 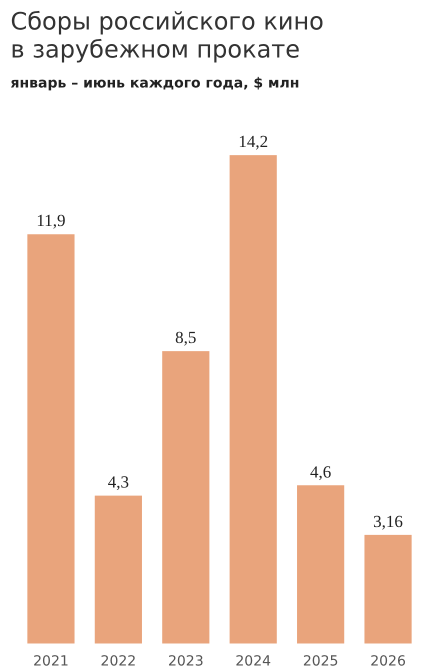 I want to click on data-label: 11,9, so click(x=51, y=220).